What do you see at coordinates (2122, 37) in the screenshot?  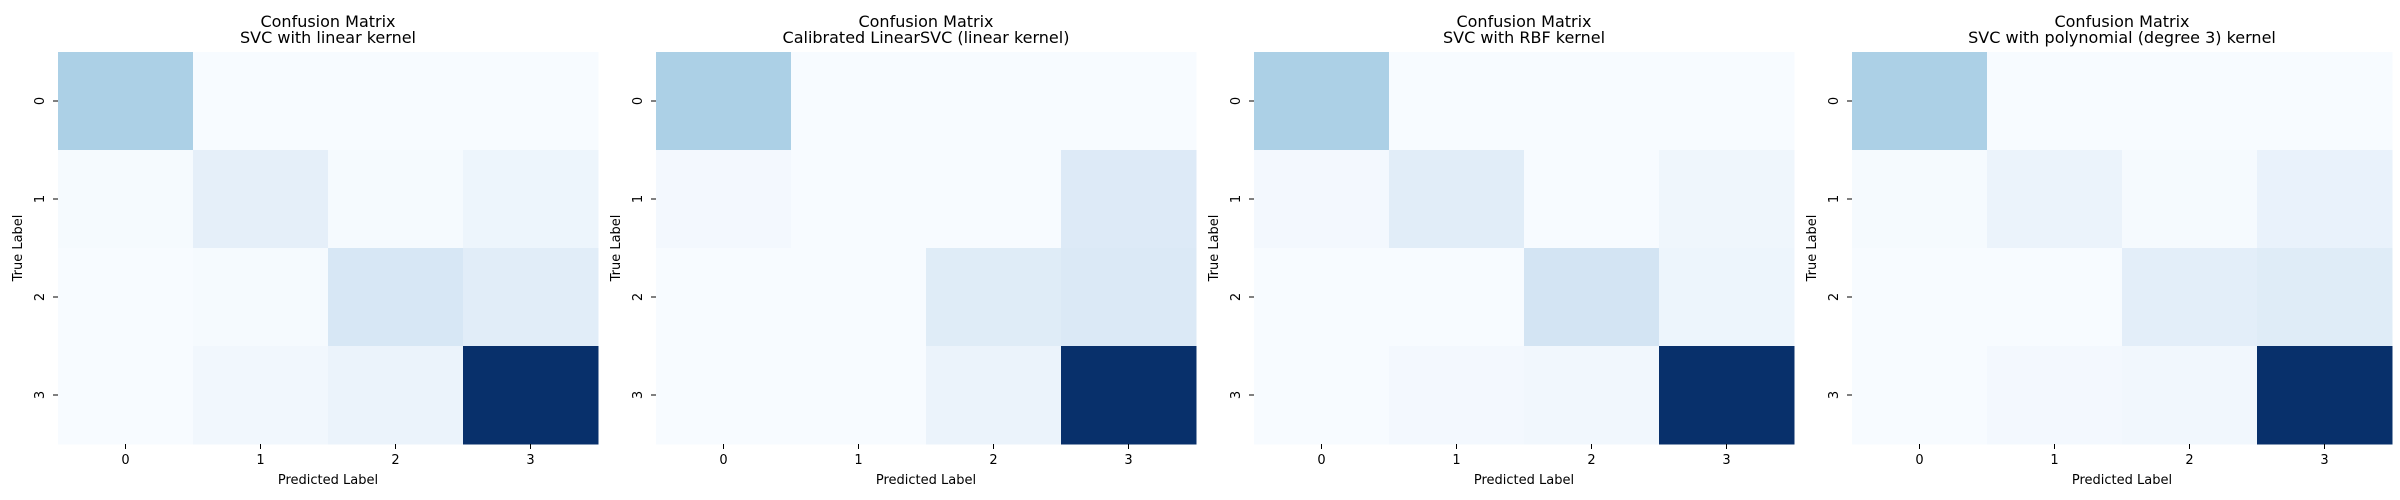 I see `chart-title-line: SVC with polynomial (degree 3) kernel` at bounding box center [2122, 37].